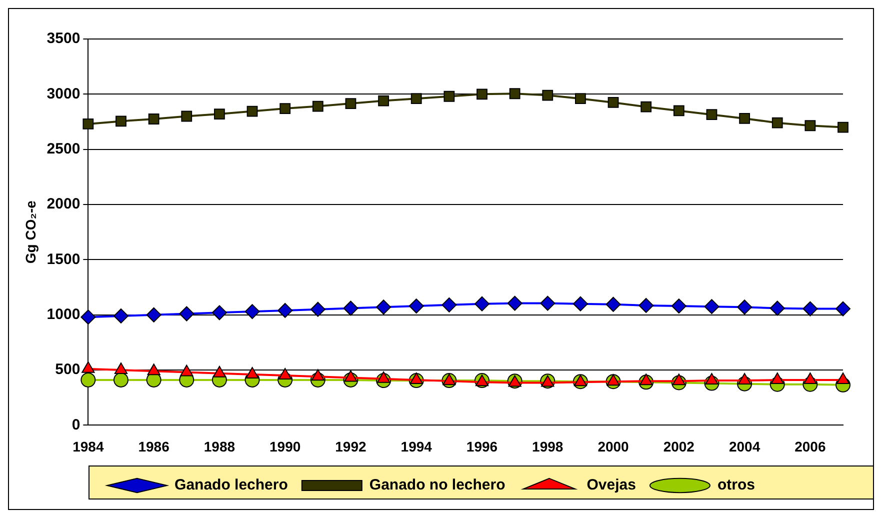  Describe the element at coordinates (63, 149) in the screenshot. I see `y-tick-label: 2500` at that location.